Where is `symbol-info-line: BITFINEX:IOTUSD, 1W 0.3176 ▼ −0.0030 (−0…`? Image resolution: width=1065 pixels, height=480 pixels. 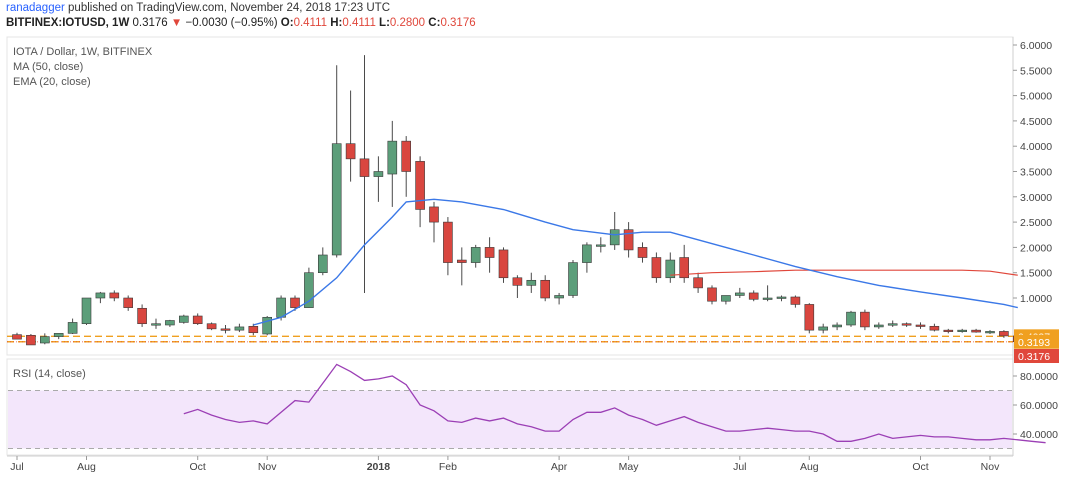 symbol-info-line: BITFINEX:IOTUSD, 1W 0.3176 ▼ −0.0030 (−0… is located at coordinates (241, 23).